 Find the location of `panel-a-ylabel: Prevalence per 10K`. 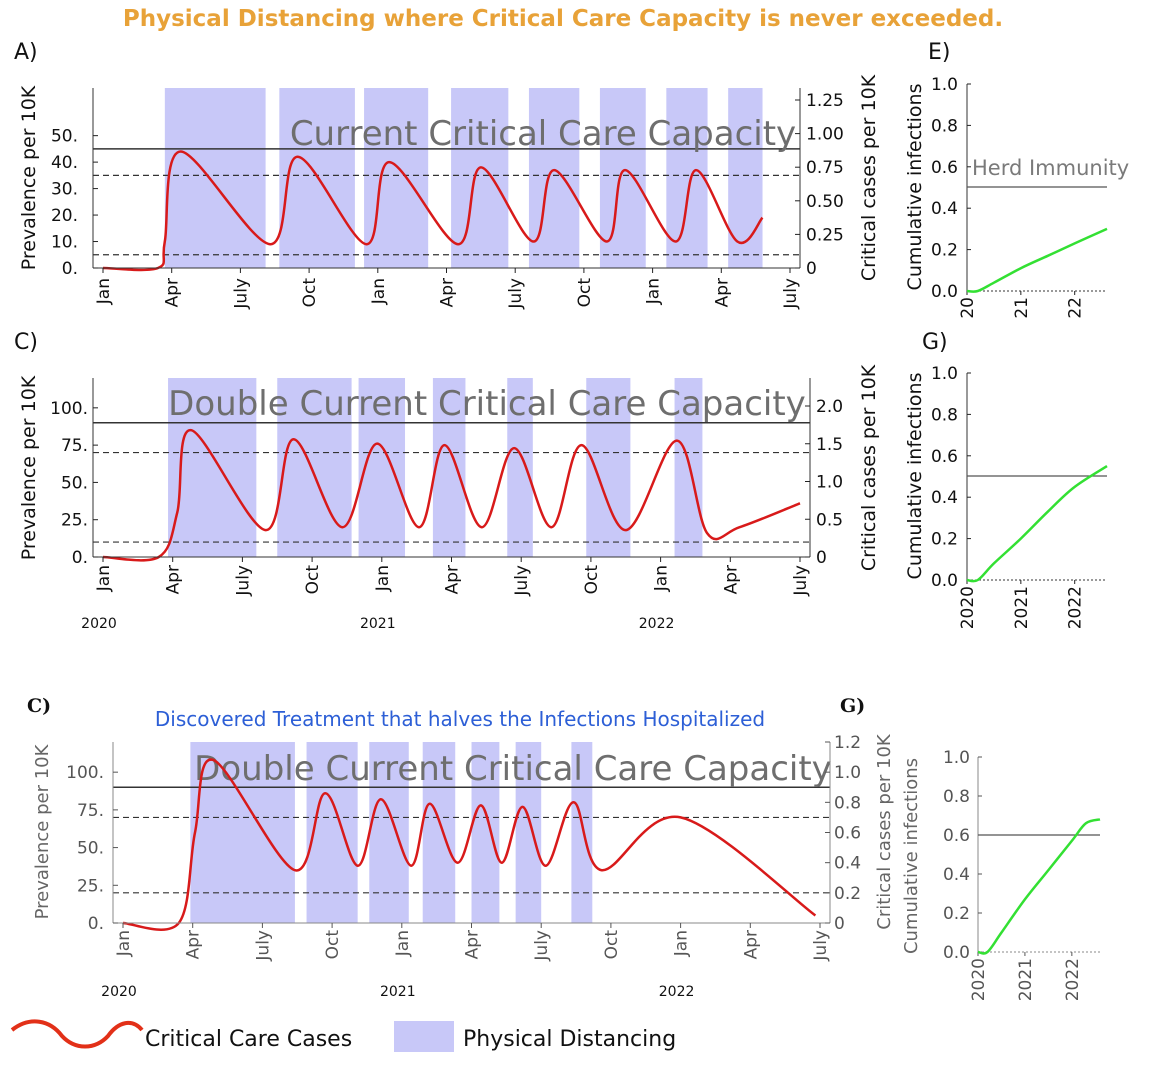

panel-a-ylabel: Prevalence per 10K is located at coordinates (29, 177).